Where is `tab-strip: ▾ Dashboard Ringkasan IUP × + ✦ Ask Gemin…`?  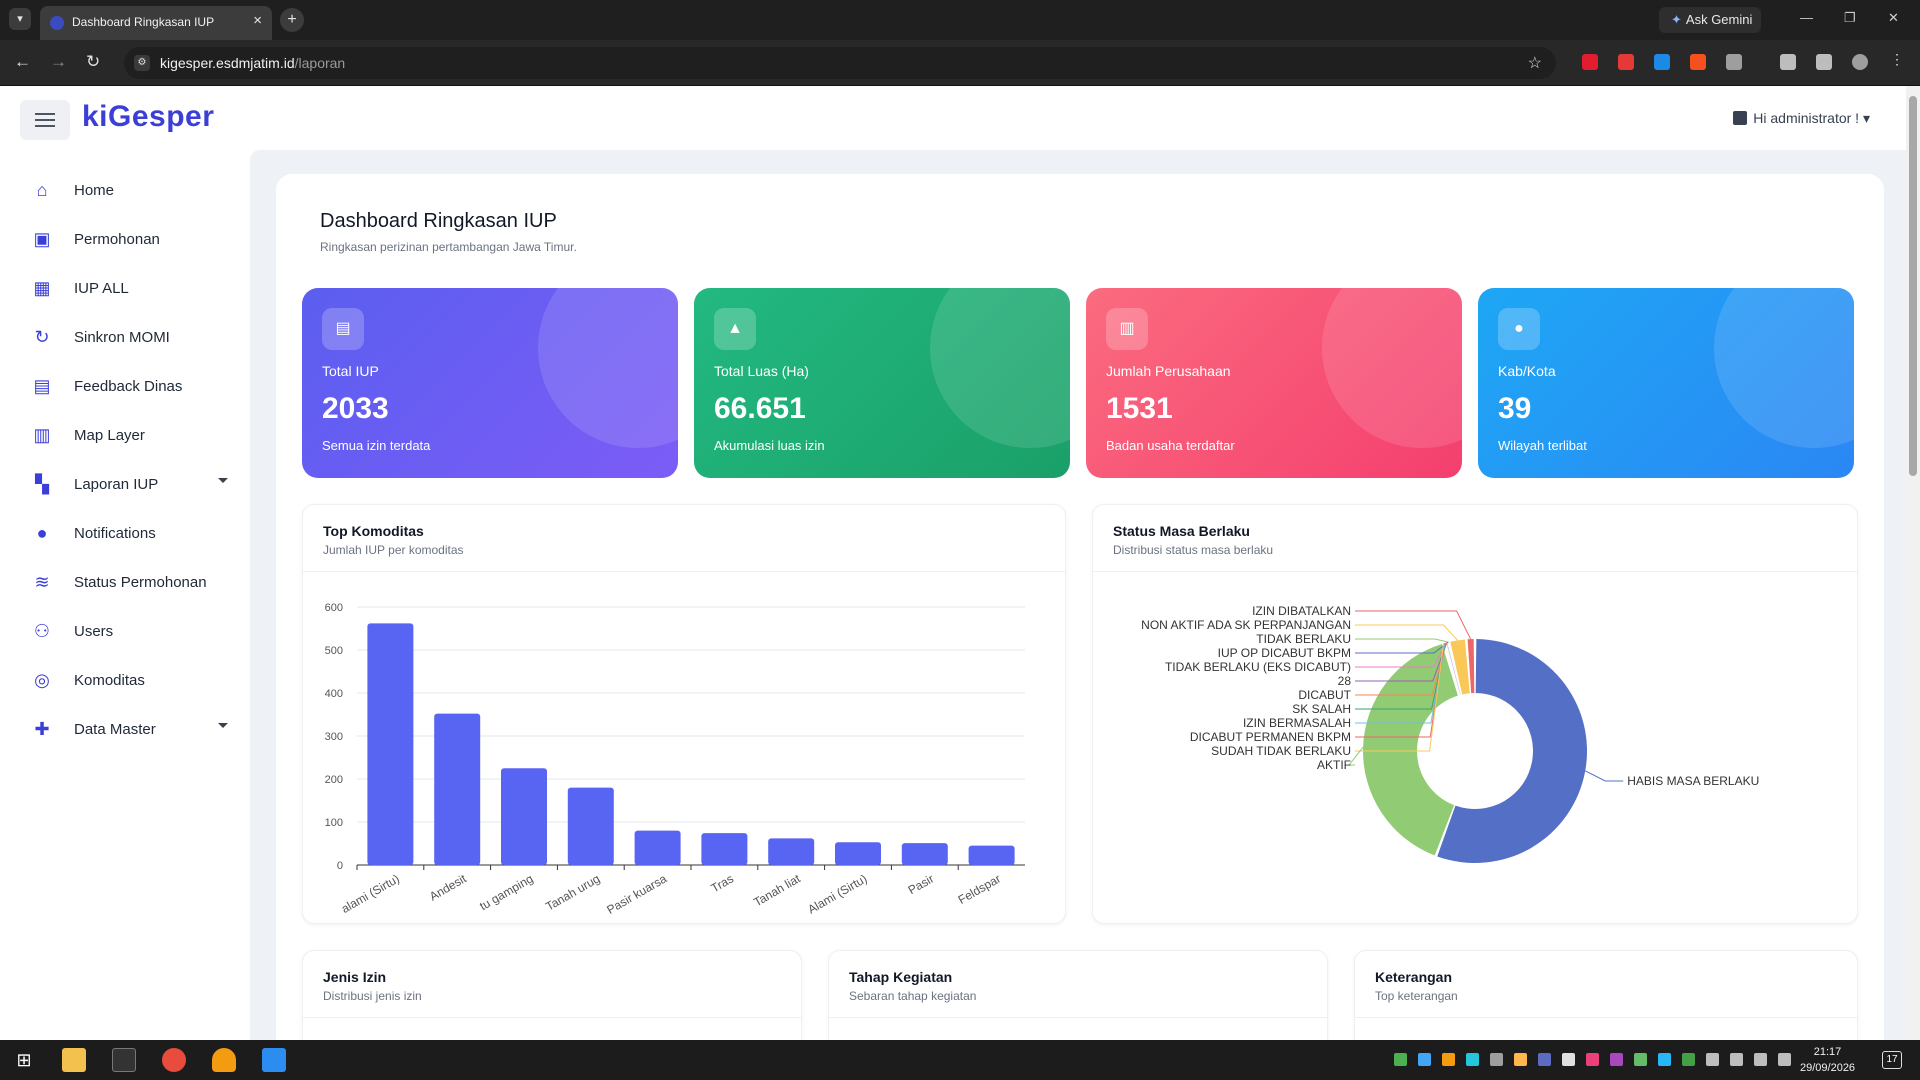
tab-strip: ▾ Dashboard Ringkasan IUP × + ✦ Ask Gemin… is located at coordinates (960, 20).